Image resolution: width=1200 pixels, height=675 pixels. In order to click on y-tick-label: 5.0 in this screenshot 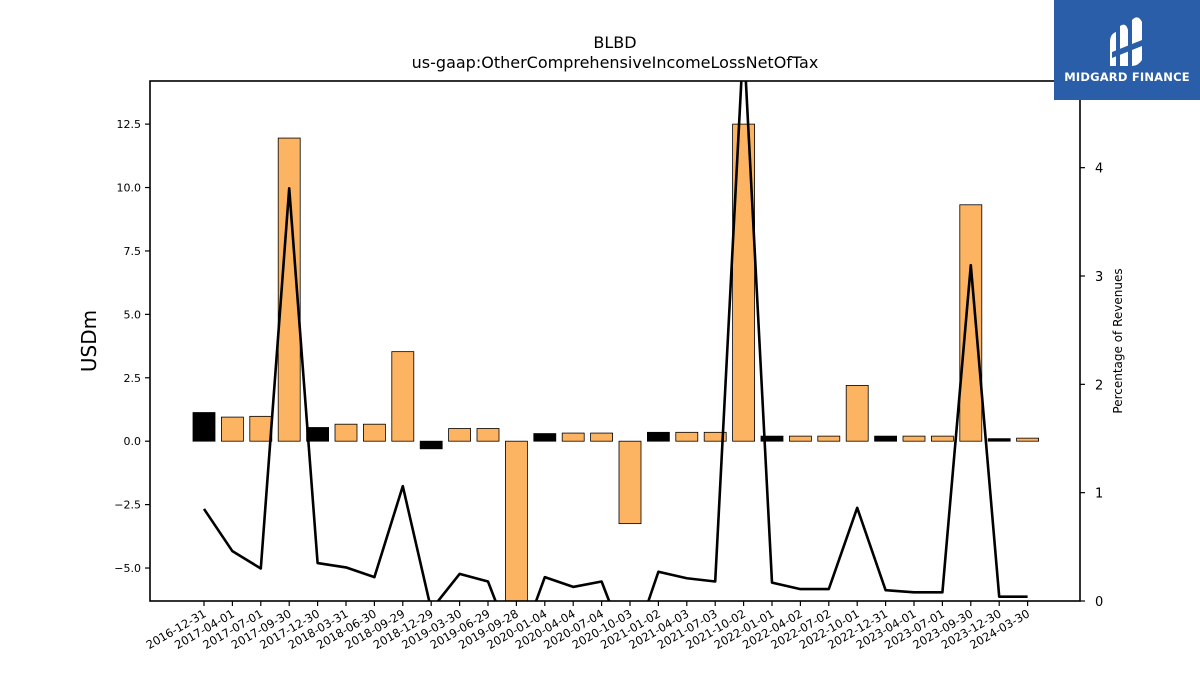, I will do `click(133, 314)`.